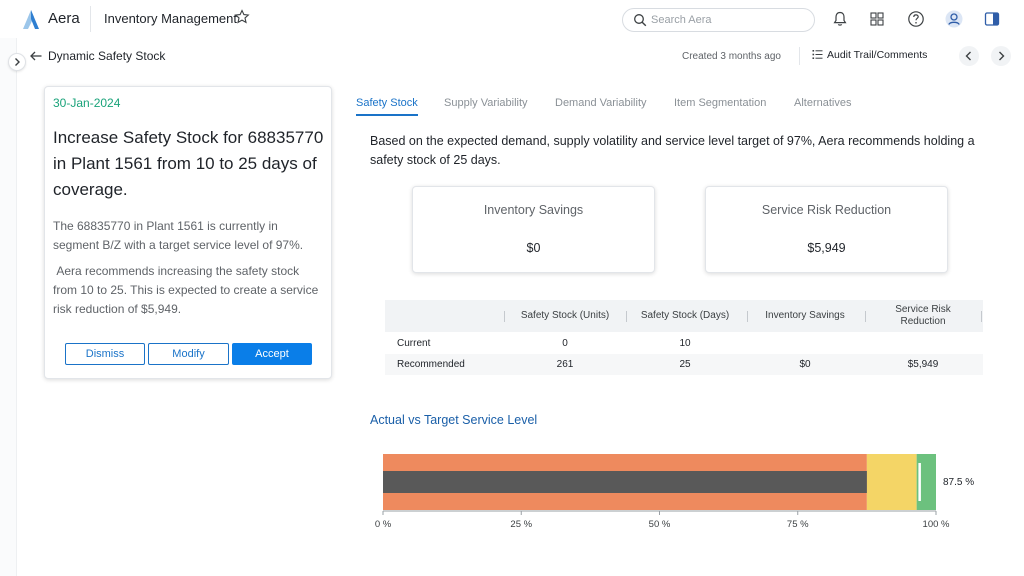  Describe the element at coordinates (242, 17) in the screenshot. I see `star-icon` at that location.